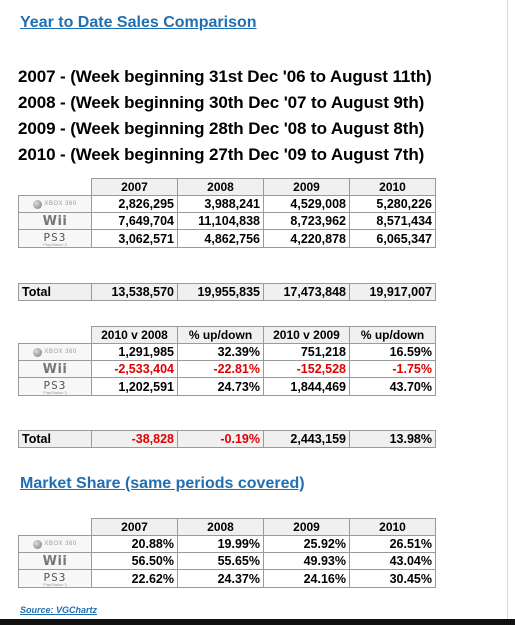  I want to click on table-cell: 19.99%, so click(220, 544).